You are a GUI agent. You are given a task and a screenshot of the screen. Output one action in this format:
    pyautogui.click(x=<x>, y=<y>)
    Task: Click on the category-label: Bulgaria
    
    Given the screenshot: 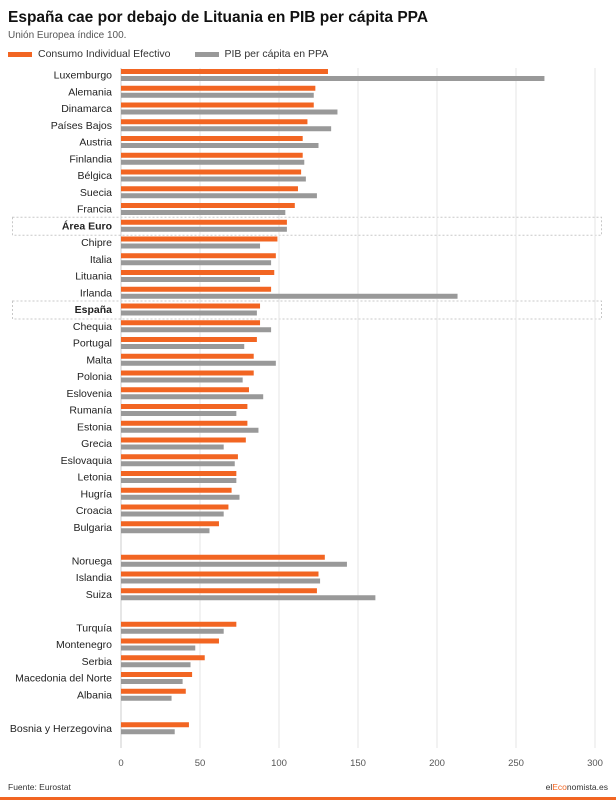 What is the action you would take?
    pyautogui.click(x=92, y=528)
    